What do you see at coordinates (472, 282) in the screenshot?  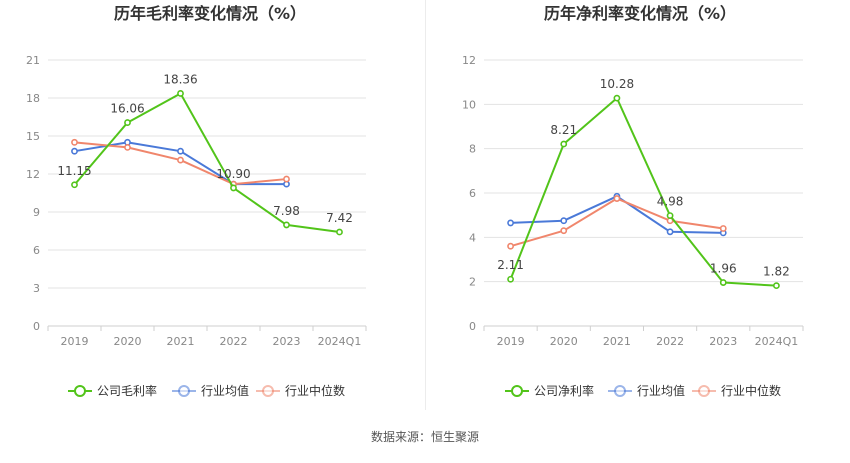 I see `y-tick-label: 2` at bounding box center [472, 282].